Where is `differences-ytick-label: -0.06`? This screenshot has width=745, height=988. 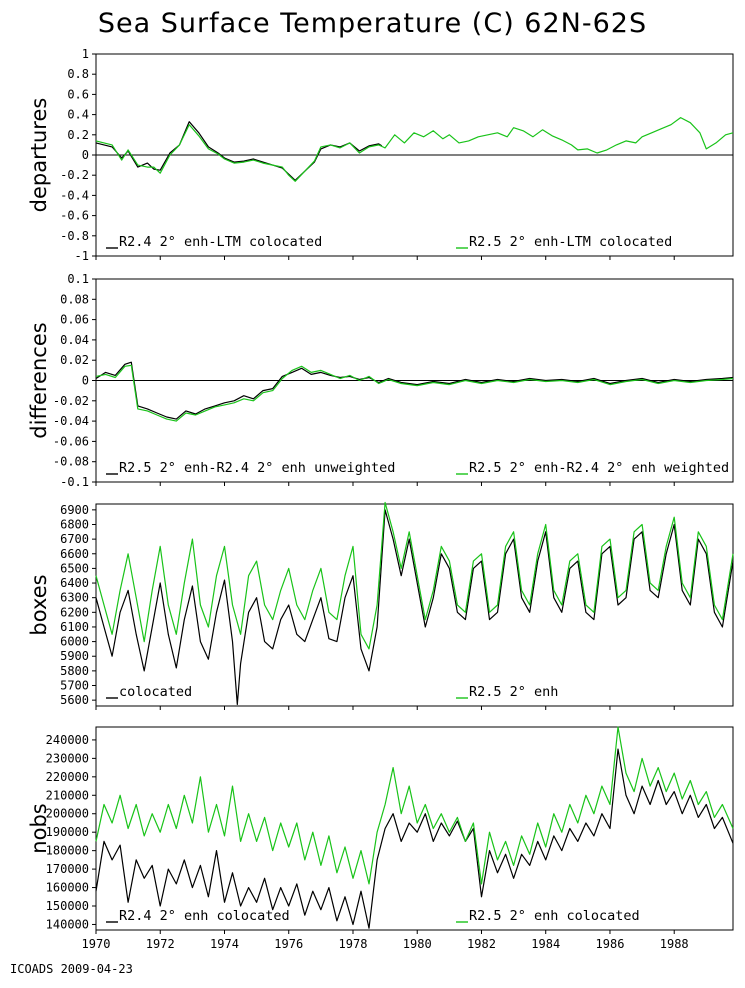 differences-ytick-label: -0.06 is located at coordinates (71, 441).